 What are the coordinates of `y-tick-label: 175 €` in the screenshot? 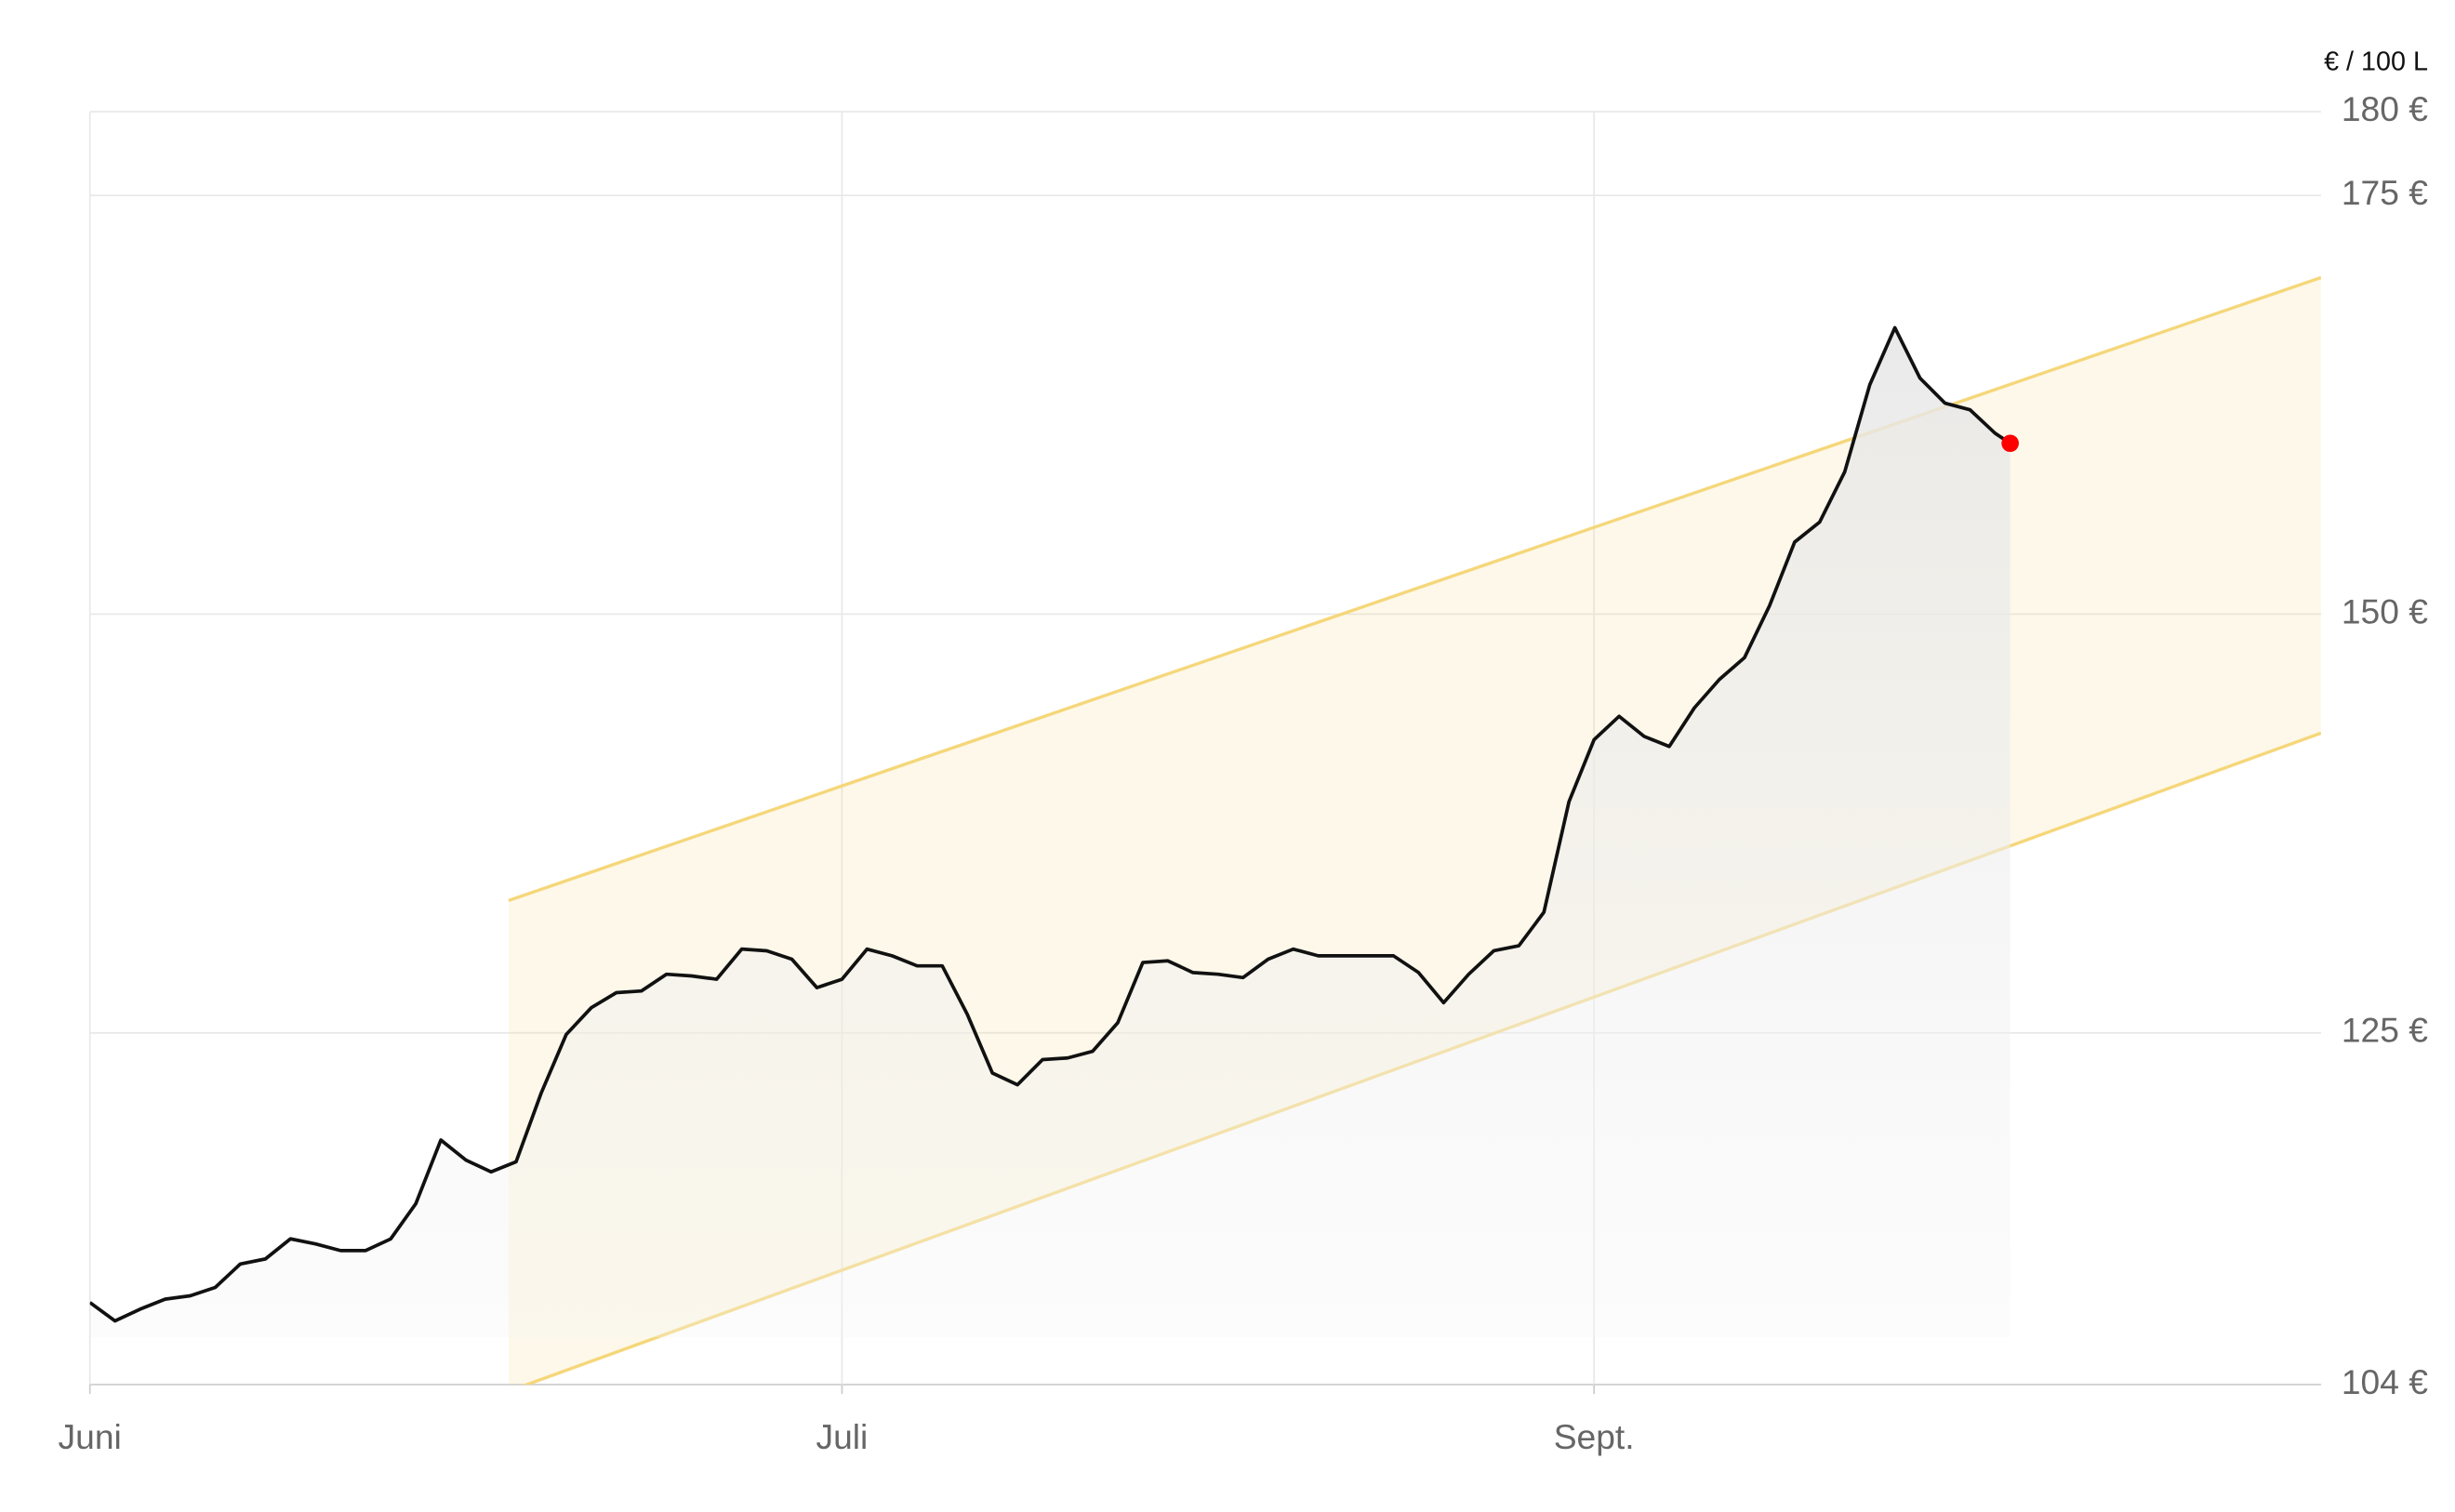 It's located at (2385, 192).